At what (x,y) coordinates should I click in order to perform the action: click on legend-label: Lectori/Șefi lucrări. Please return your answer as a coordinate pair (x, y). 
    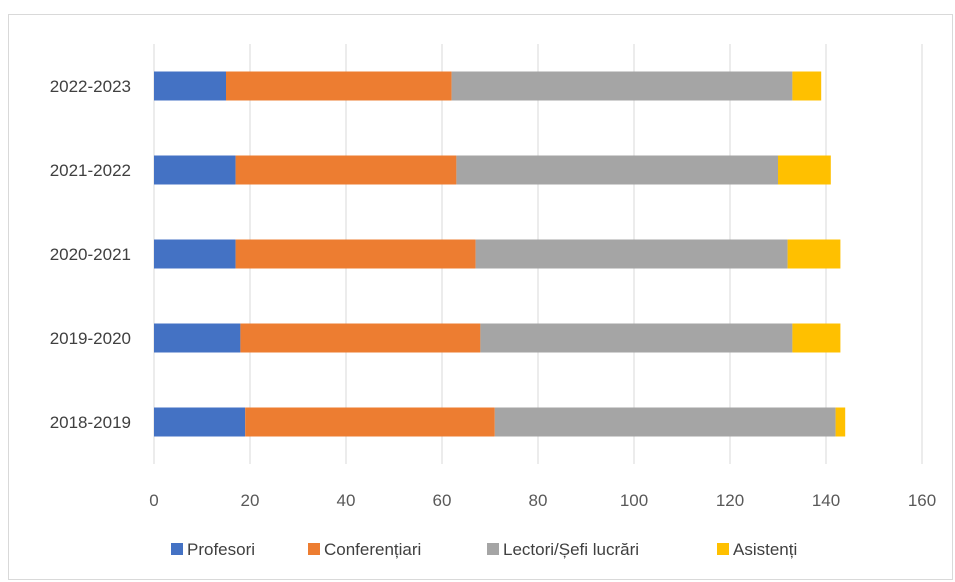
    Looking at the image, I should click on (571, 549).